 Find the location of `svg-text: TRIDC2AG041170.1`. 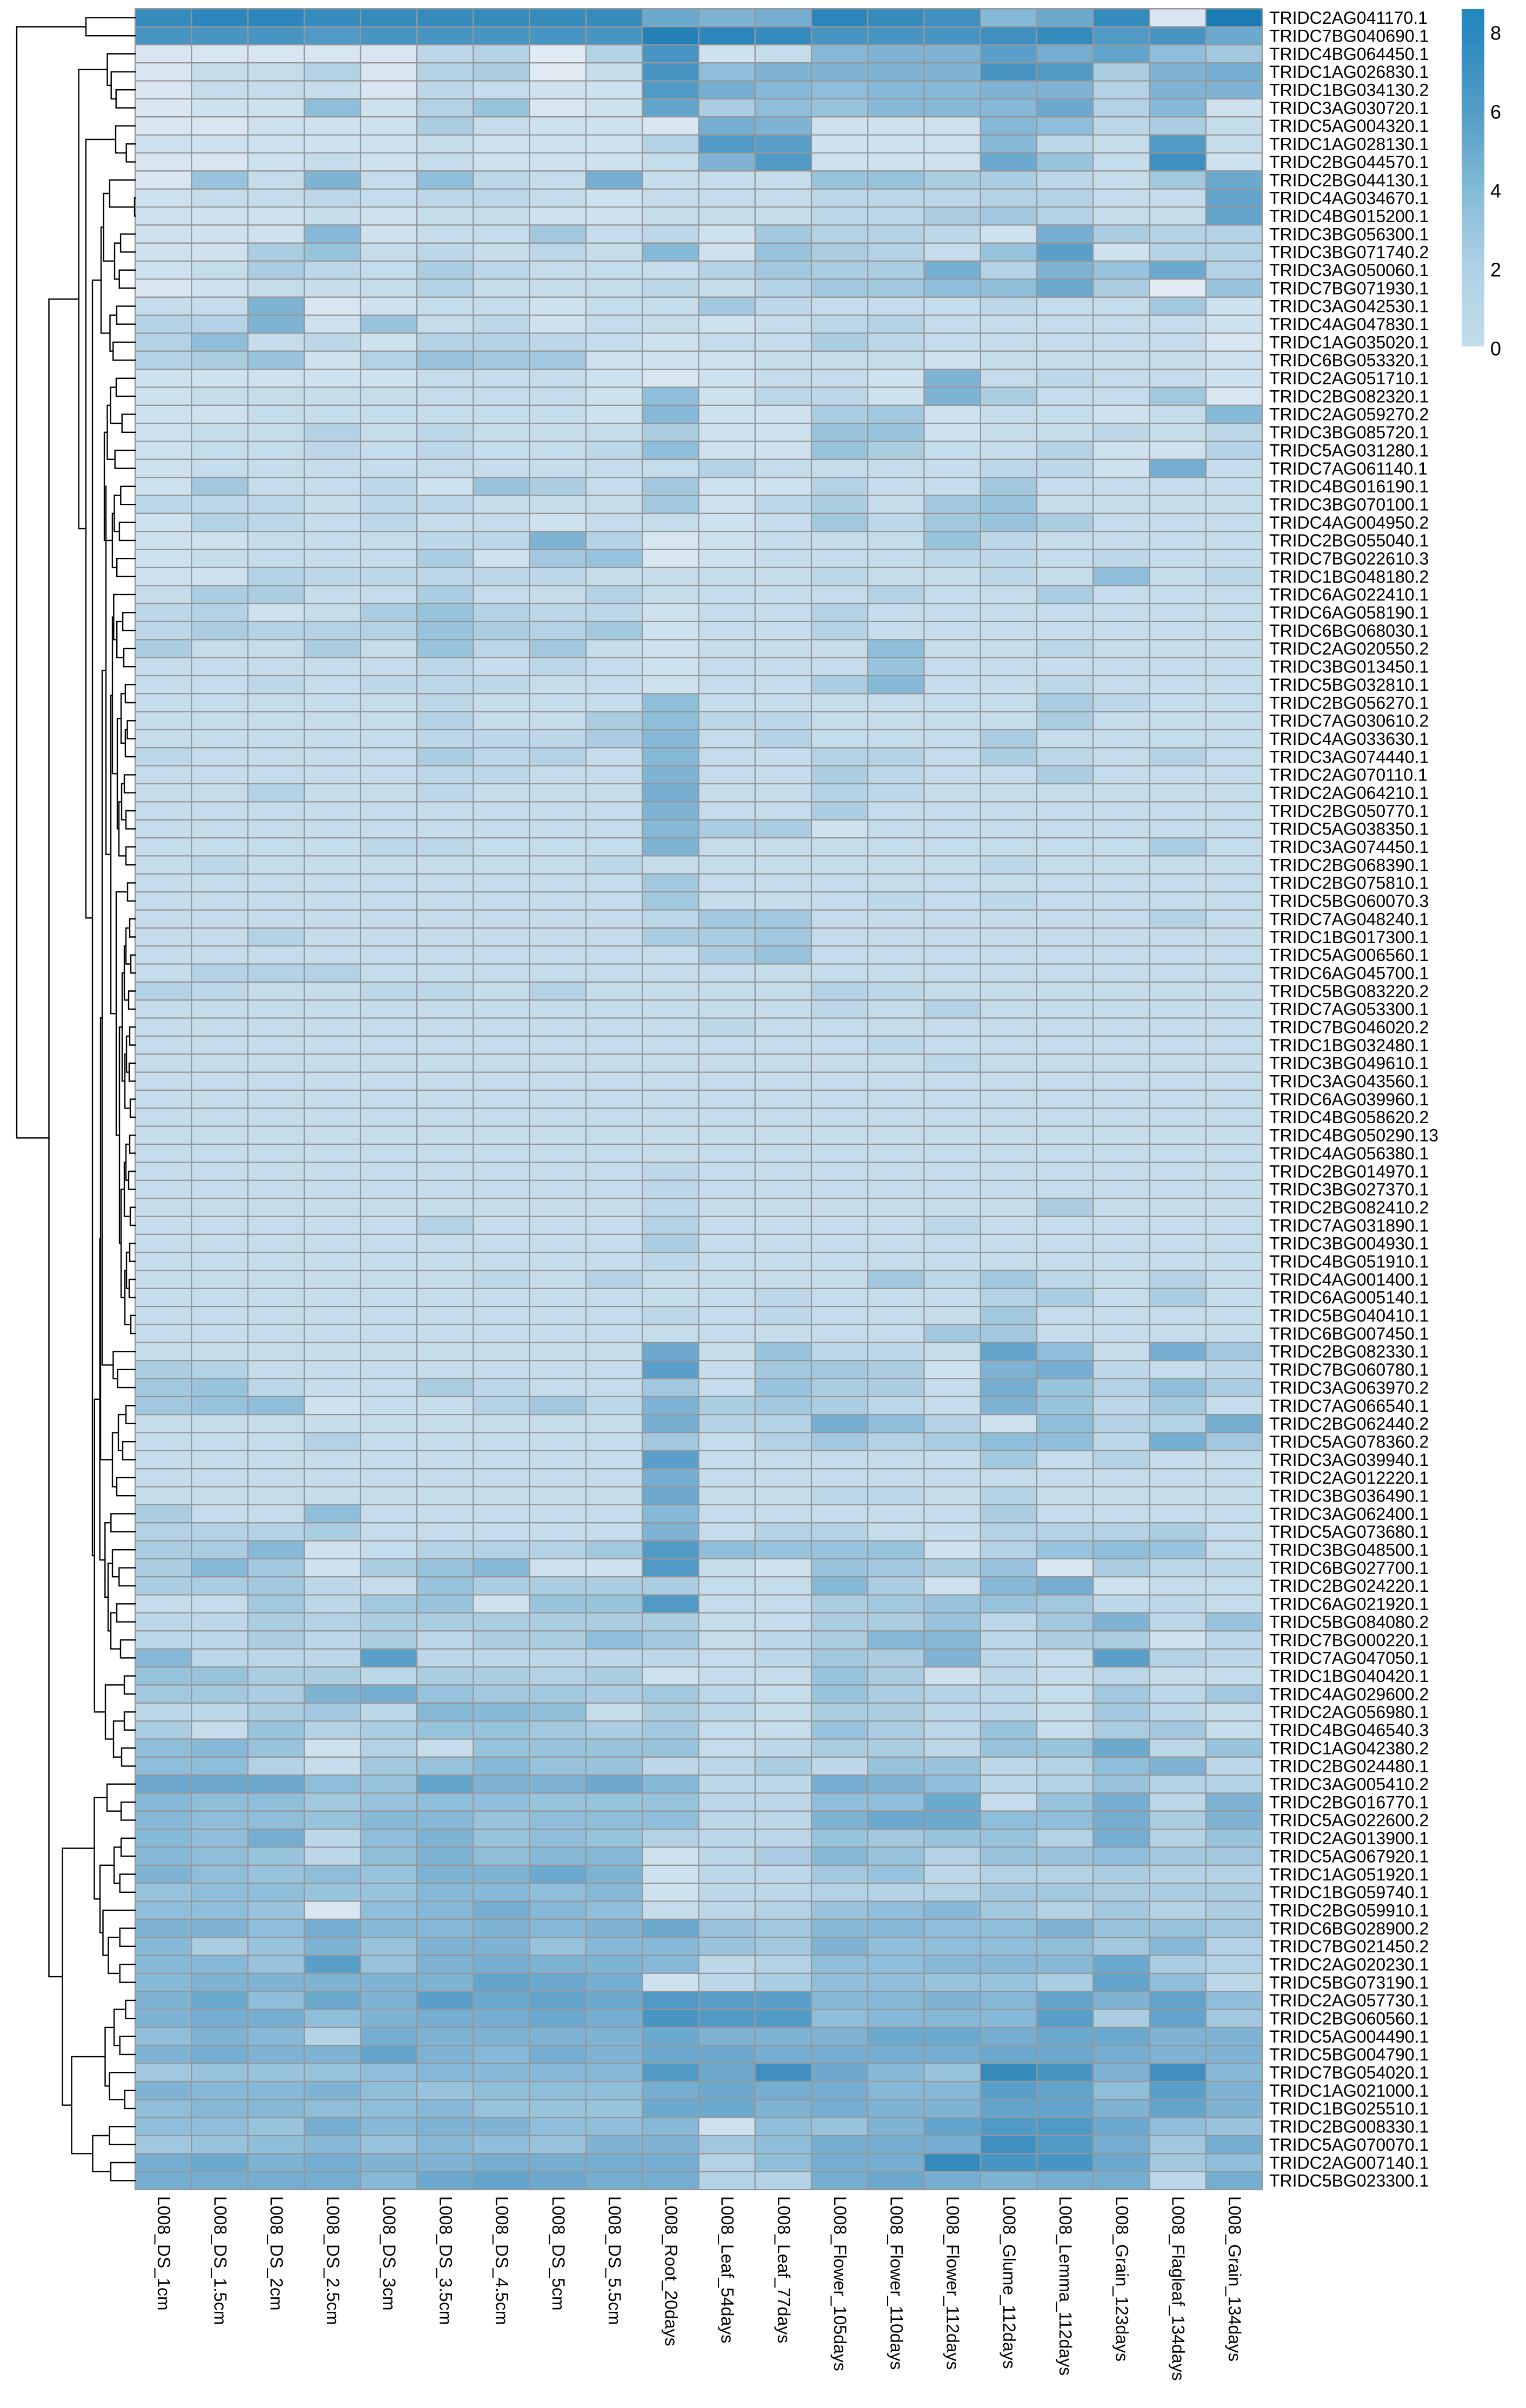

svg-text: TRIDC2AG041170.1 is located at coordinates (1348, 18).